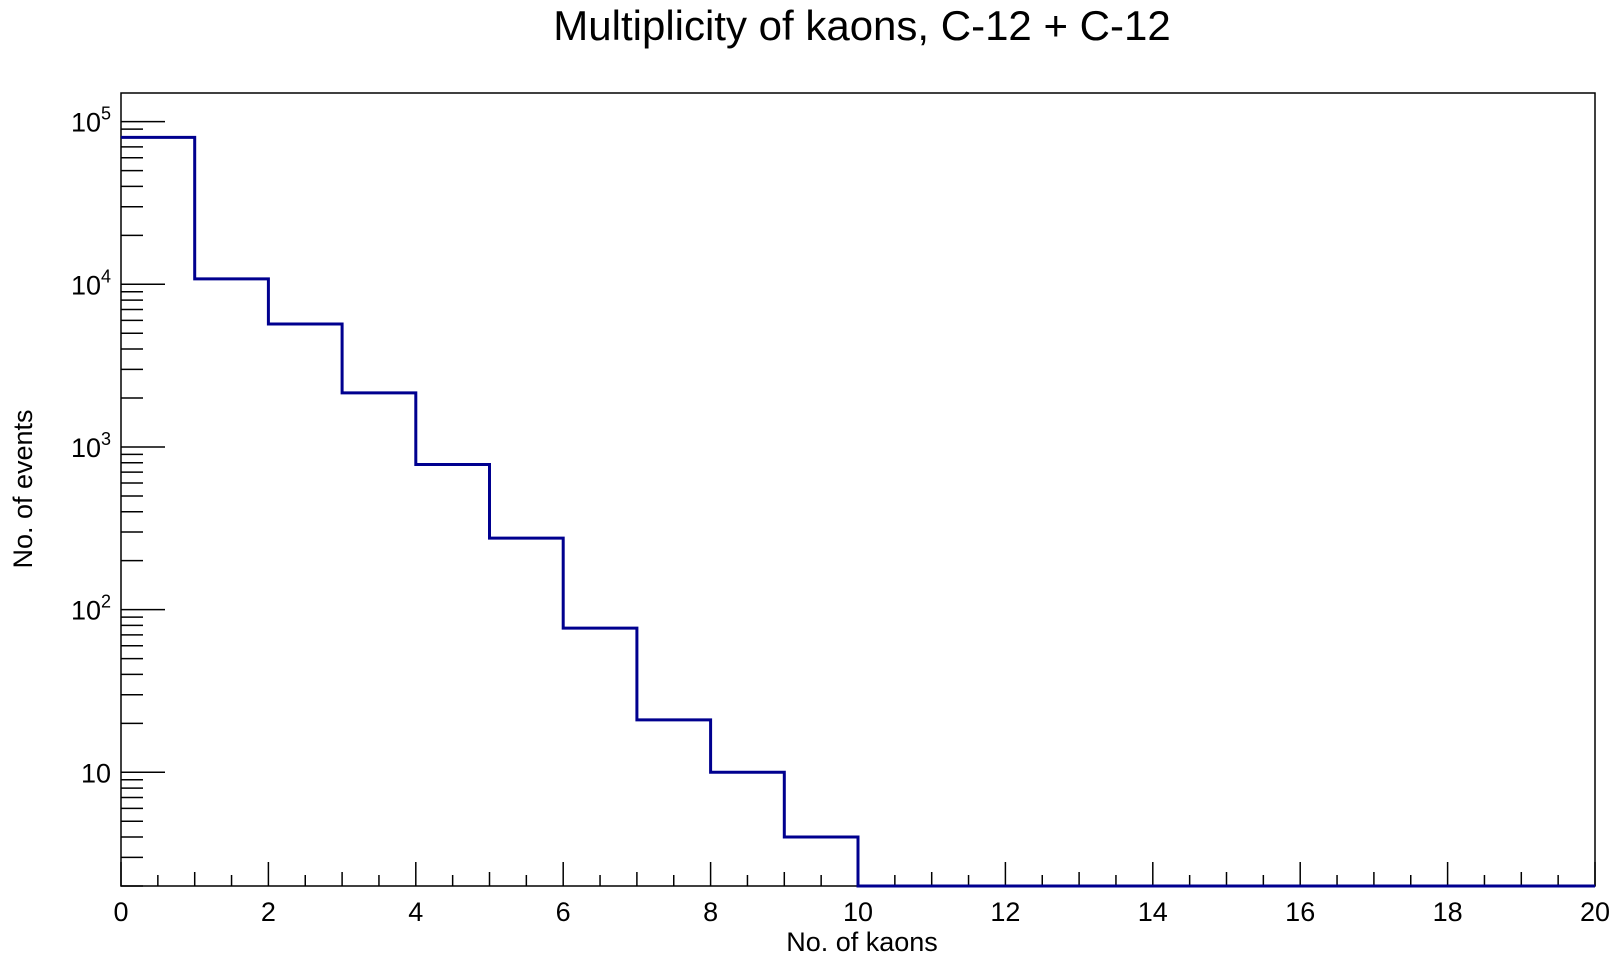 The width and height of the screenshot is (1616, 964). Describe the element at coordinates (862, 942) in the screenshot. I see `x-axis-title: No. of kaons` at that location.